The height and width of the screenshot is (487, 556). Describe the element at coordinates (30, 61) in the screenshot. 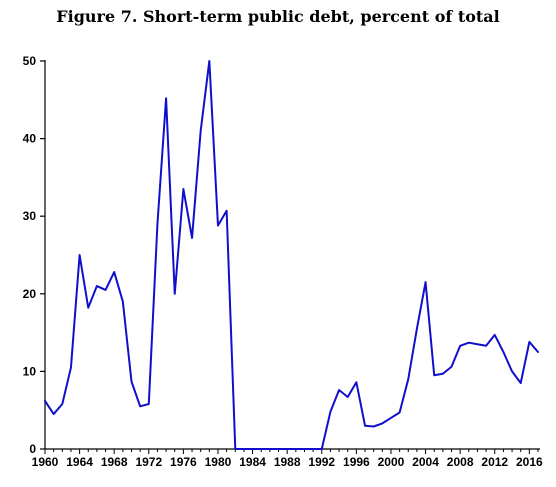

I see `y-tick-label: 50` at that location.